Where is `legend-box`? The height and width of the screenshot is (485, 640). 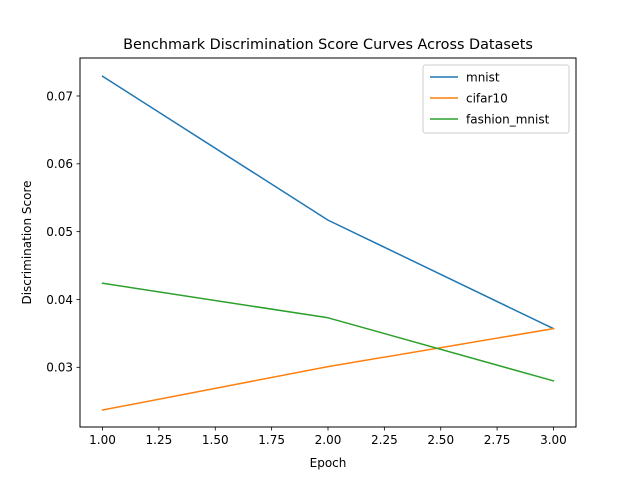
legend-box is located at coordinates (496, 99).